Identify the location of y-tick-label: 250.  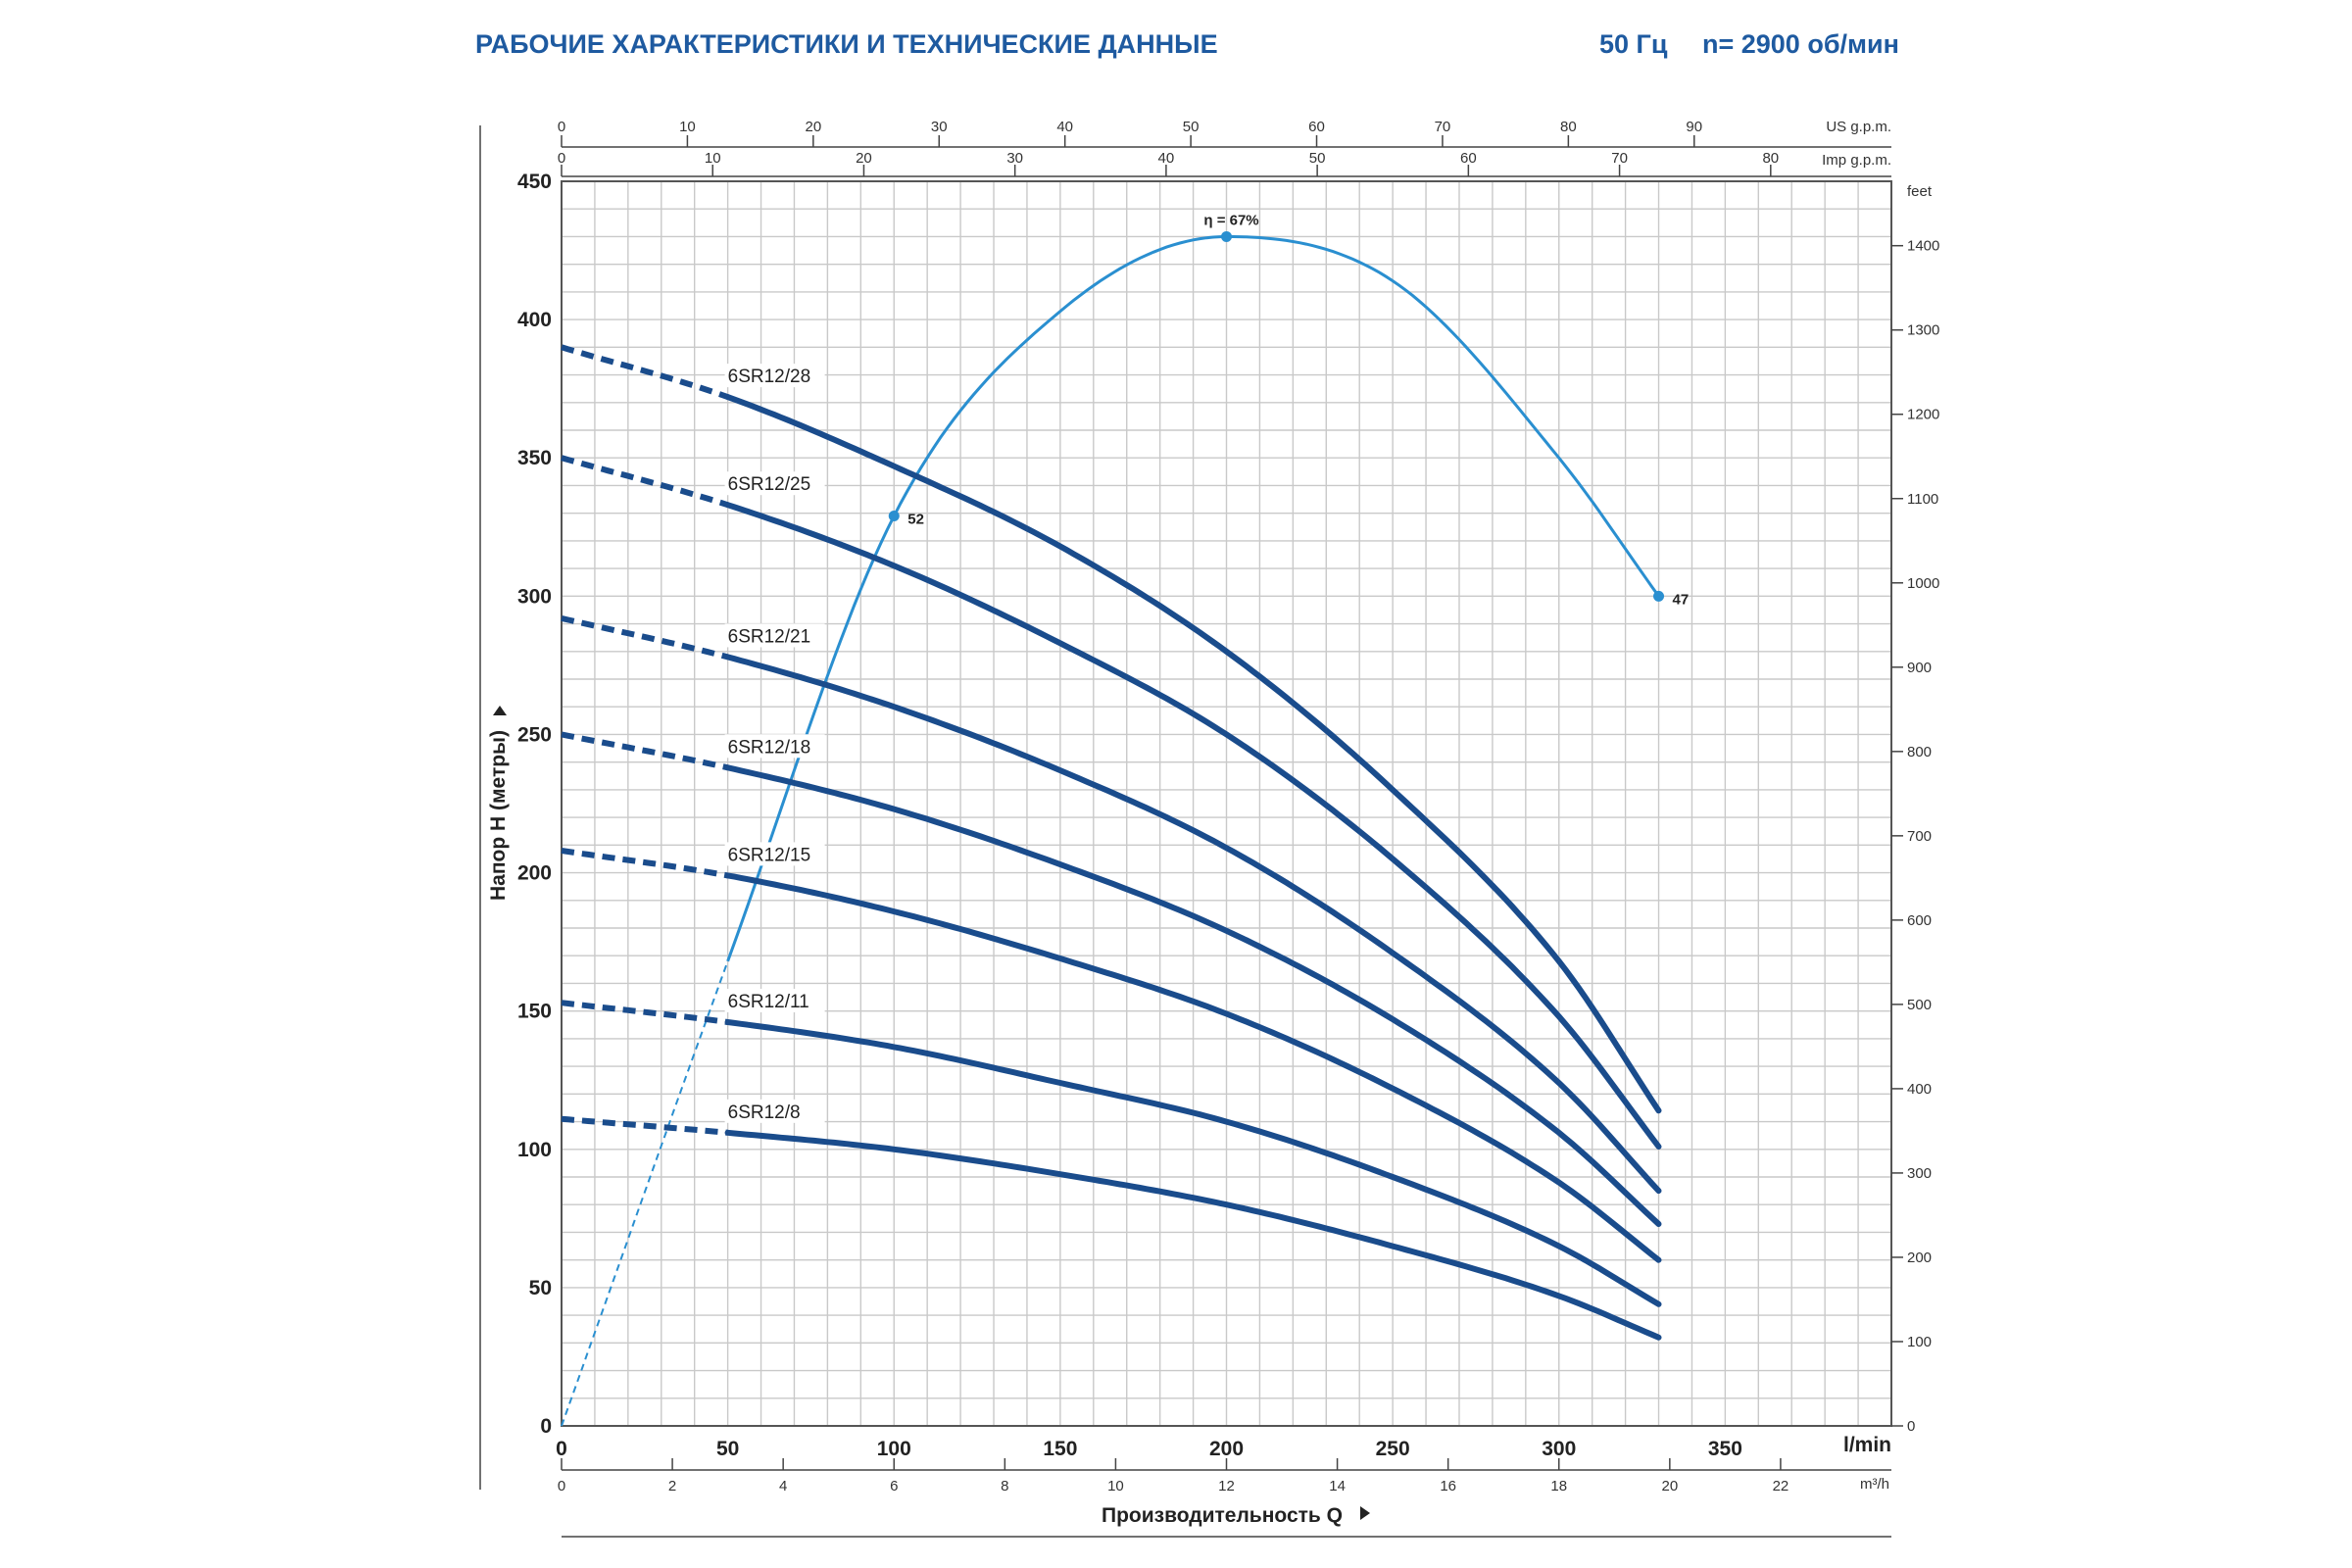
(534, 734).